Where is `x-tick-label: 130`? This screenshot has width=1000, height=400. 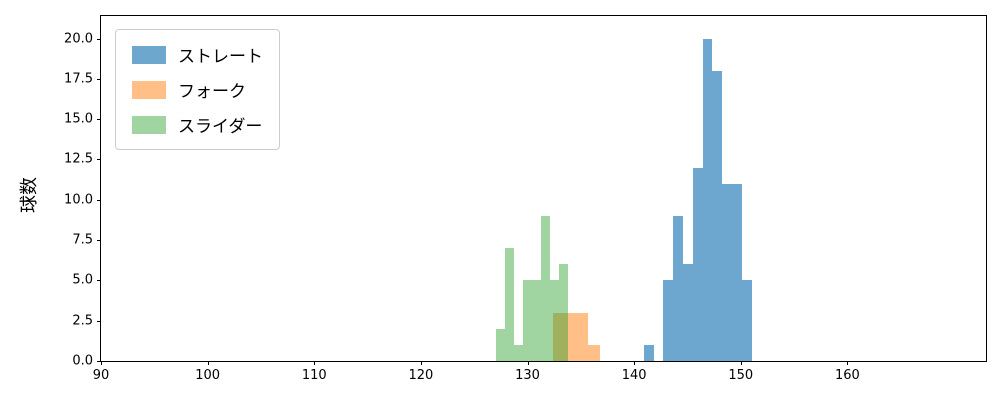
x-tick-label: 130 is located at coordinates (527, 375).